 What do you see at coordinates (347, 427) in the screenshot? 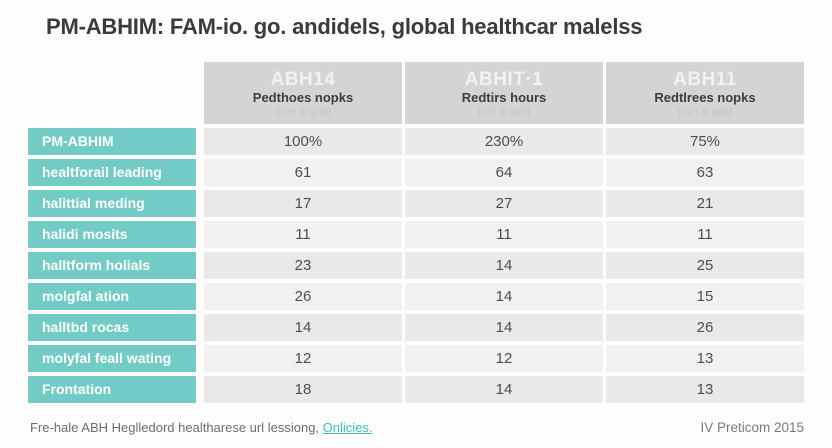
I see `source-link: Onlicies.` at bounding box center [347, 427].